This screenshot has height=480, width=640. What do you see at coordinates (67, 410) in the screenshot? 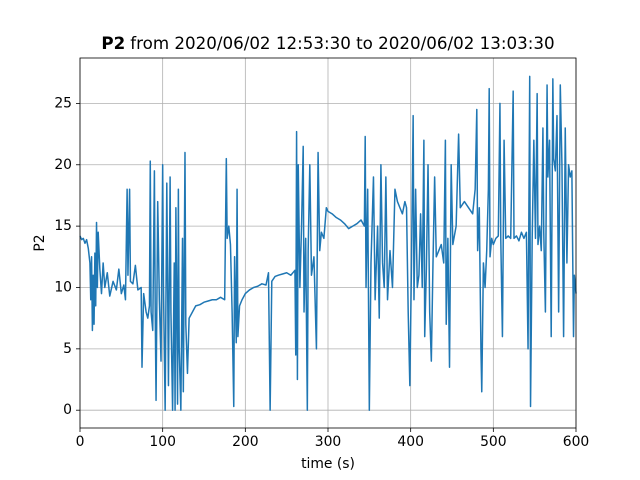
I see `y-tick-label: 0` at bounding box center [67, 410].